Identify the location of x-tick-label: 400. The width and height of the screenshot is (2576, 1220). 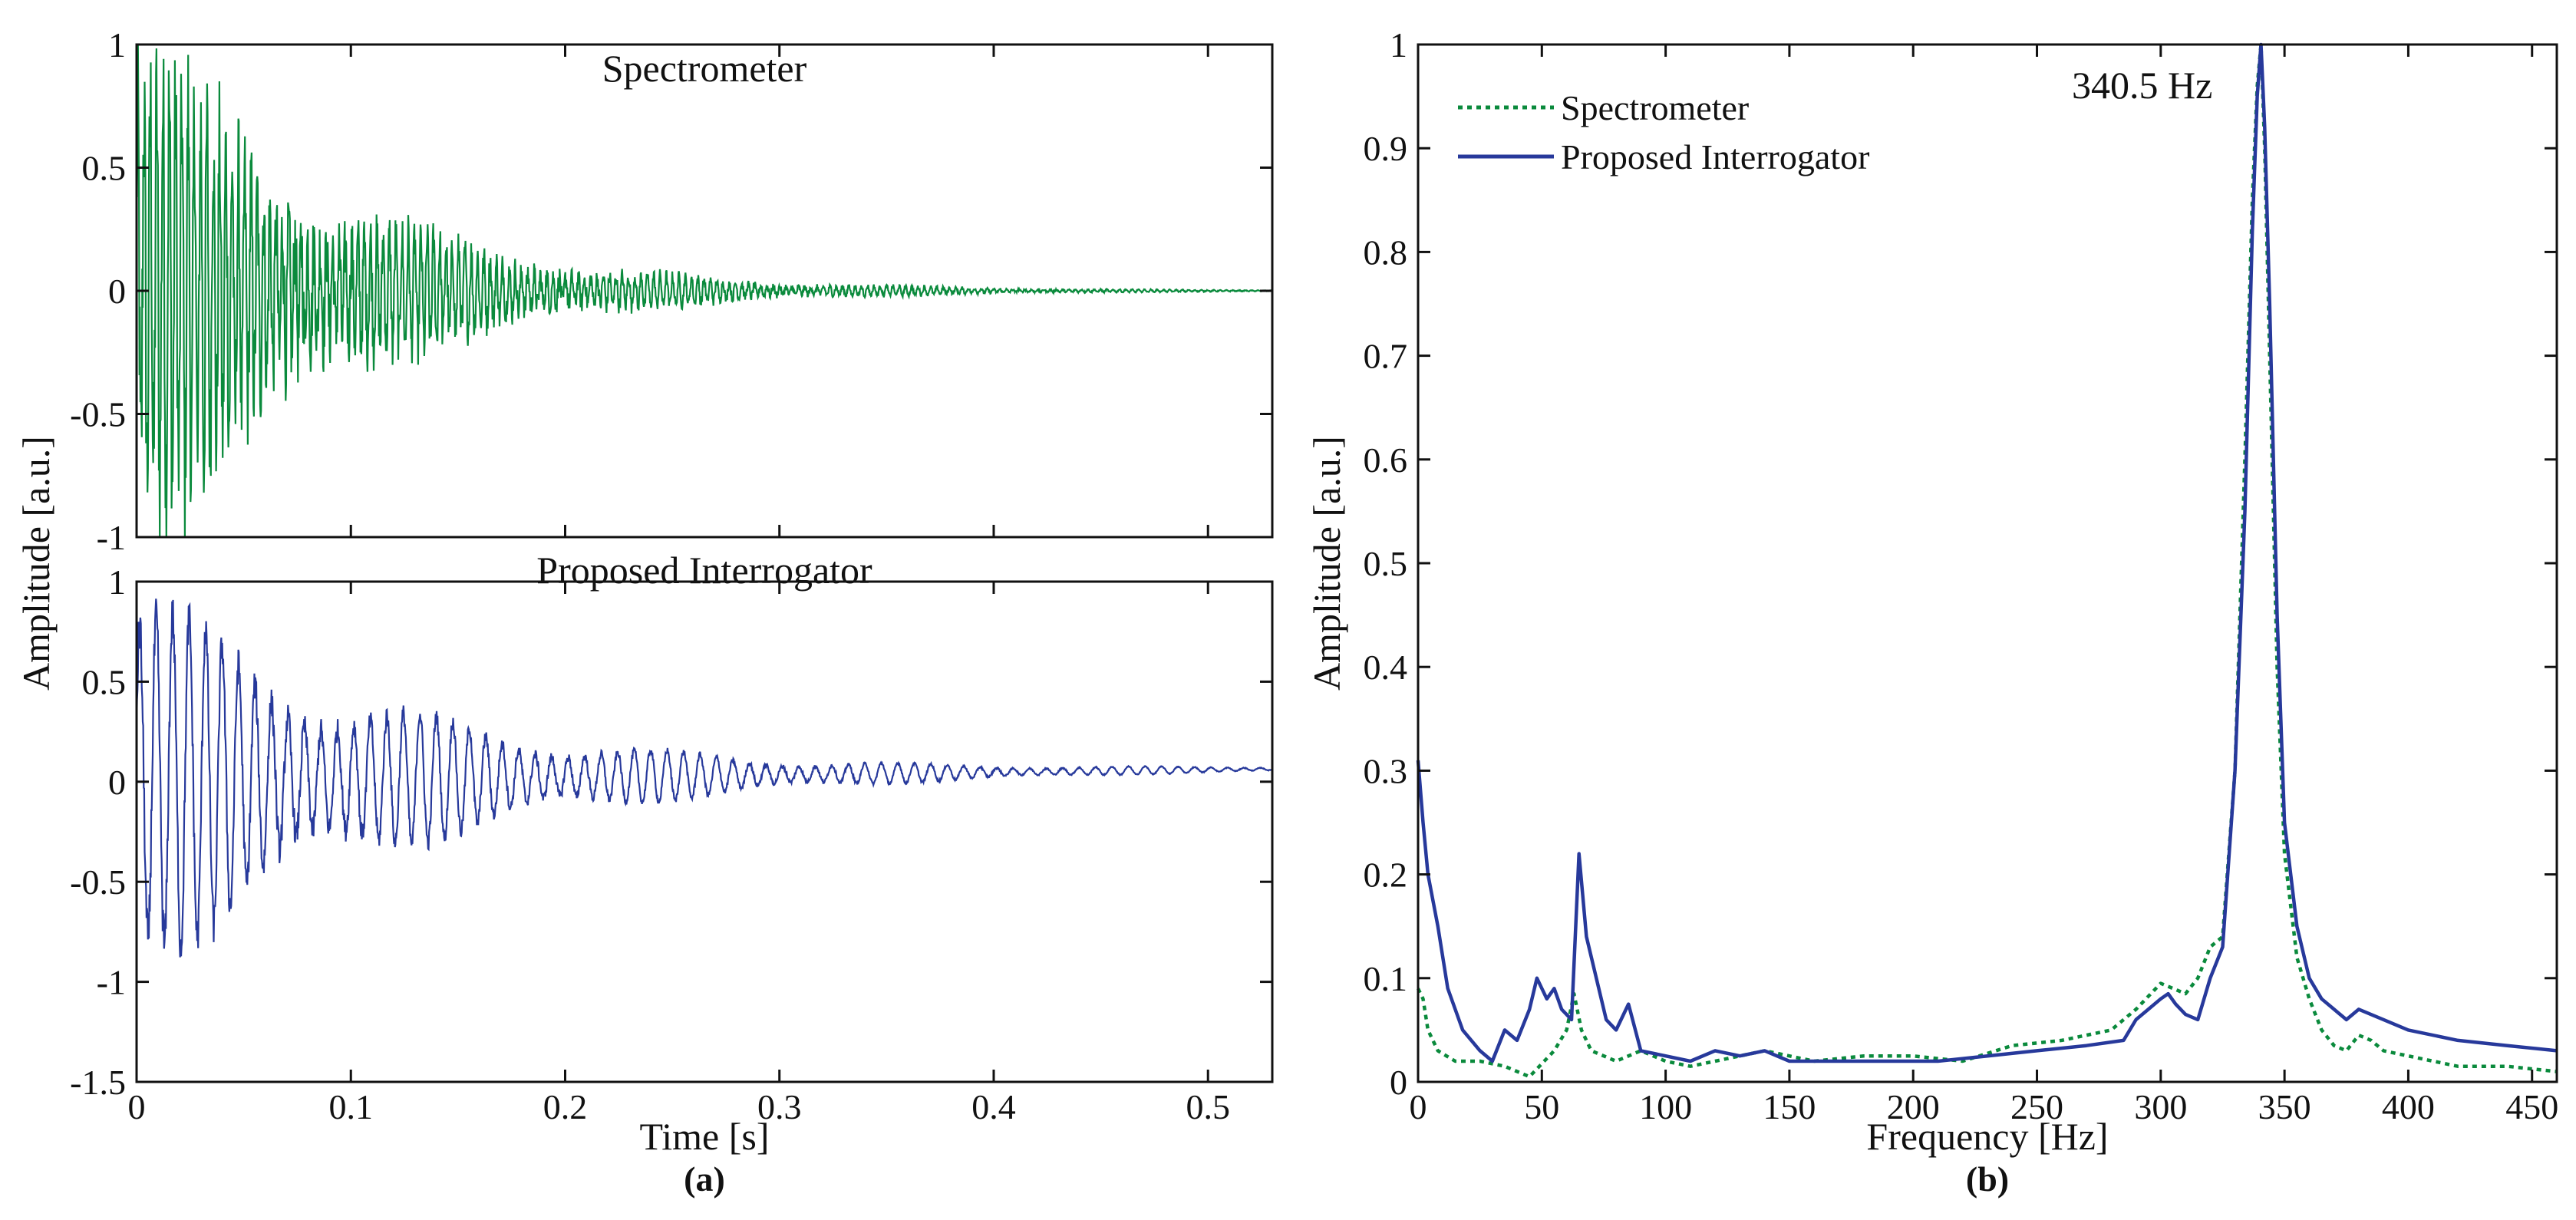
(2408, 1106).